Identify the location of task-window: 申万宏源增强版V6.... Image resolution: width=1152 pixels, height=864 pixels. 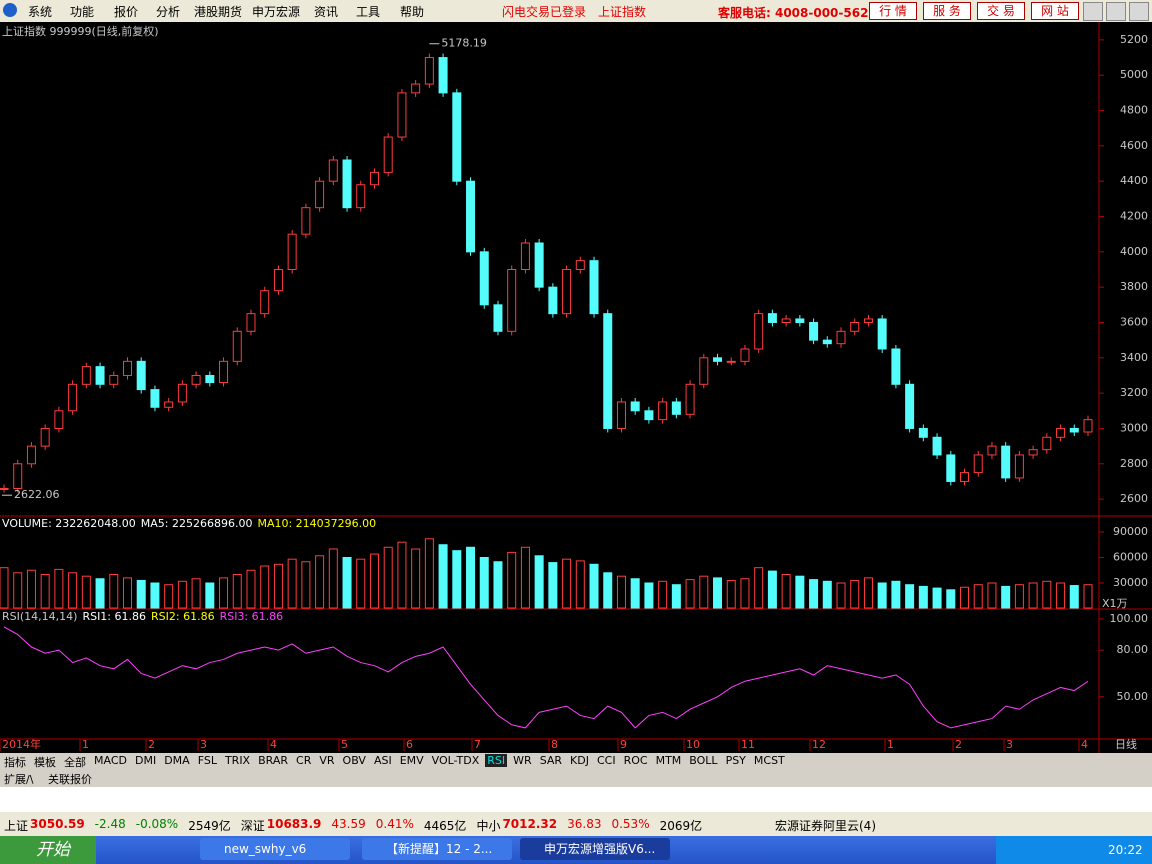
(595, 849).